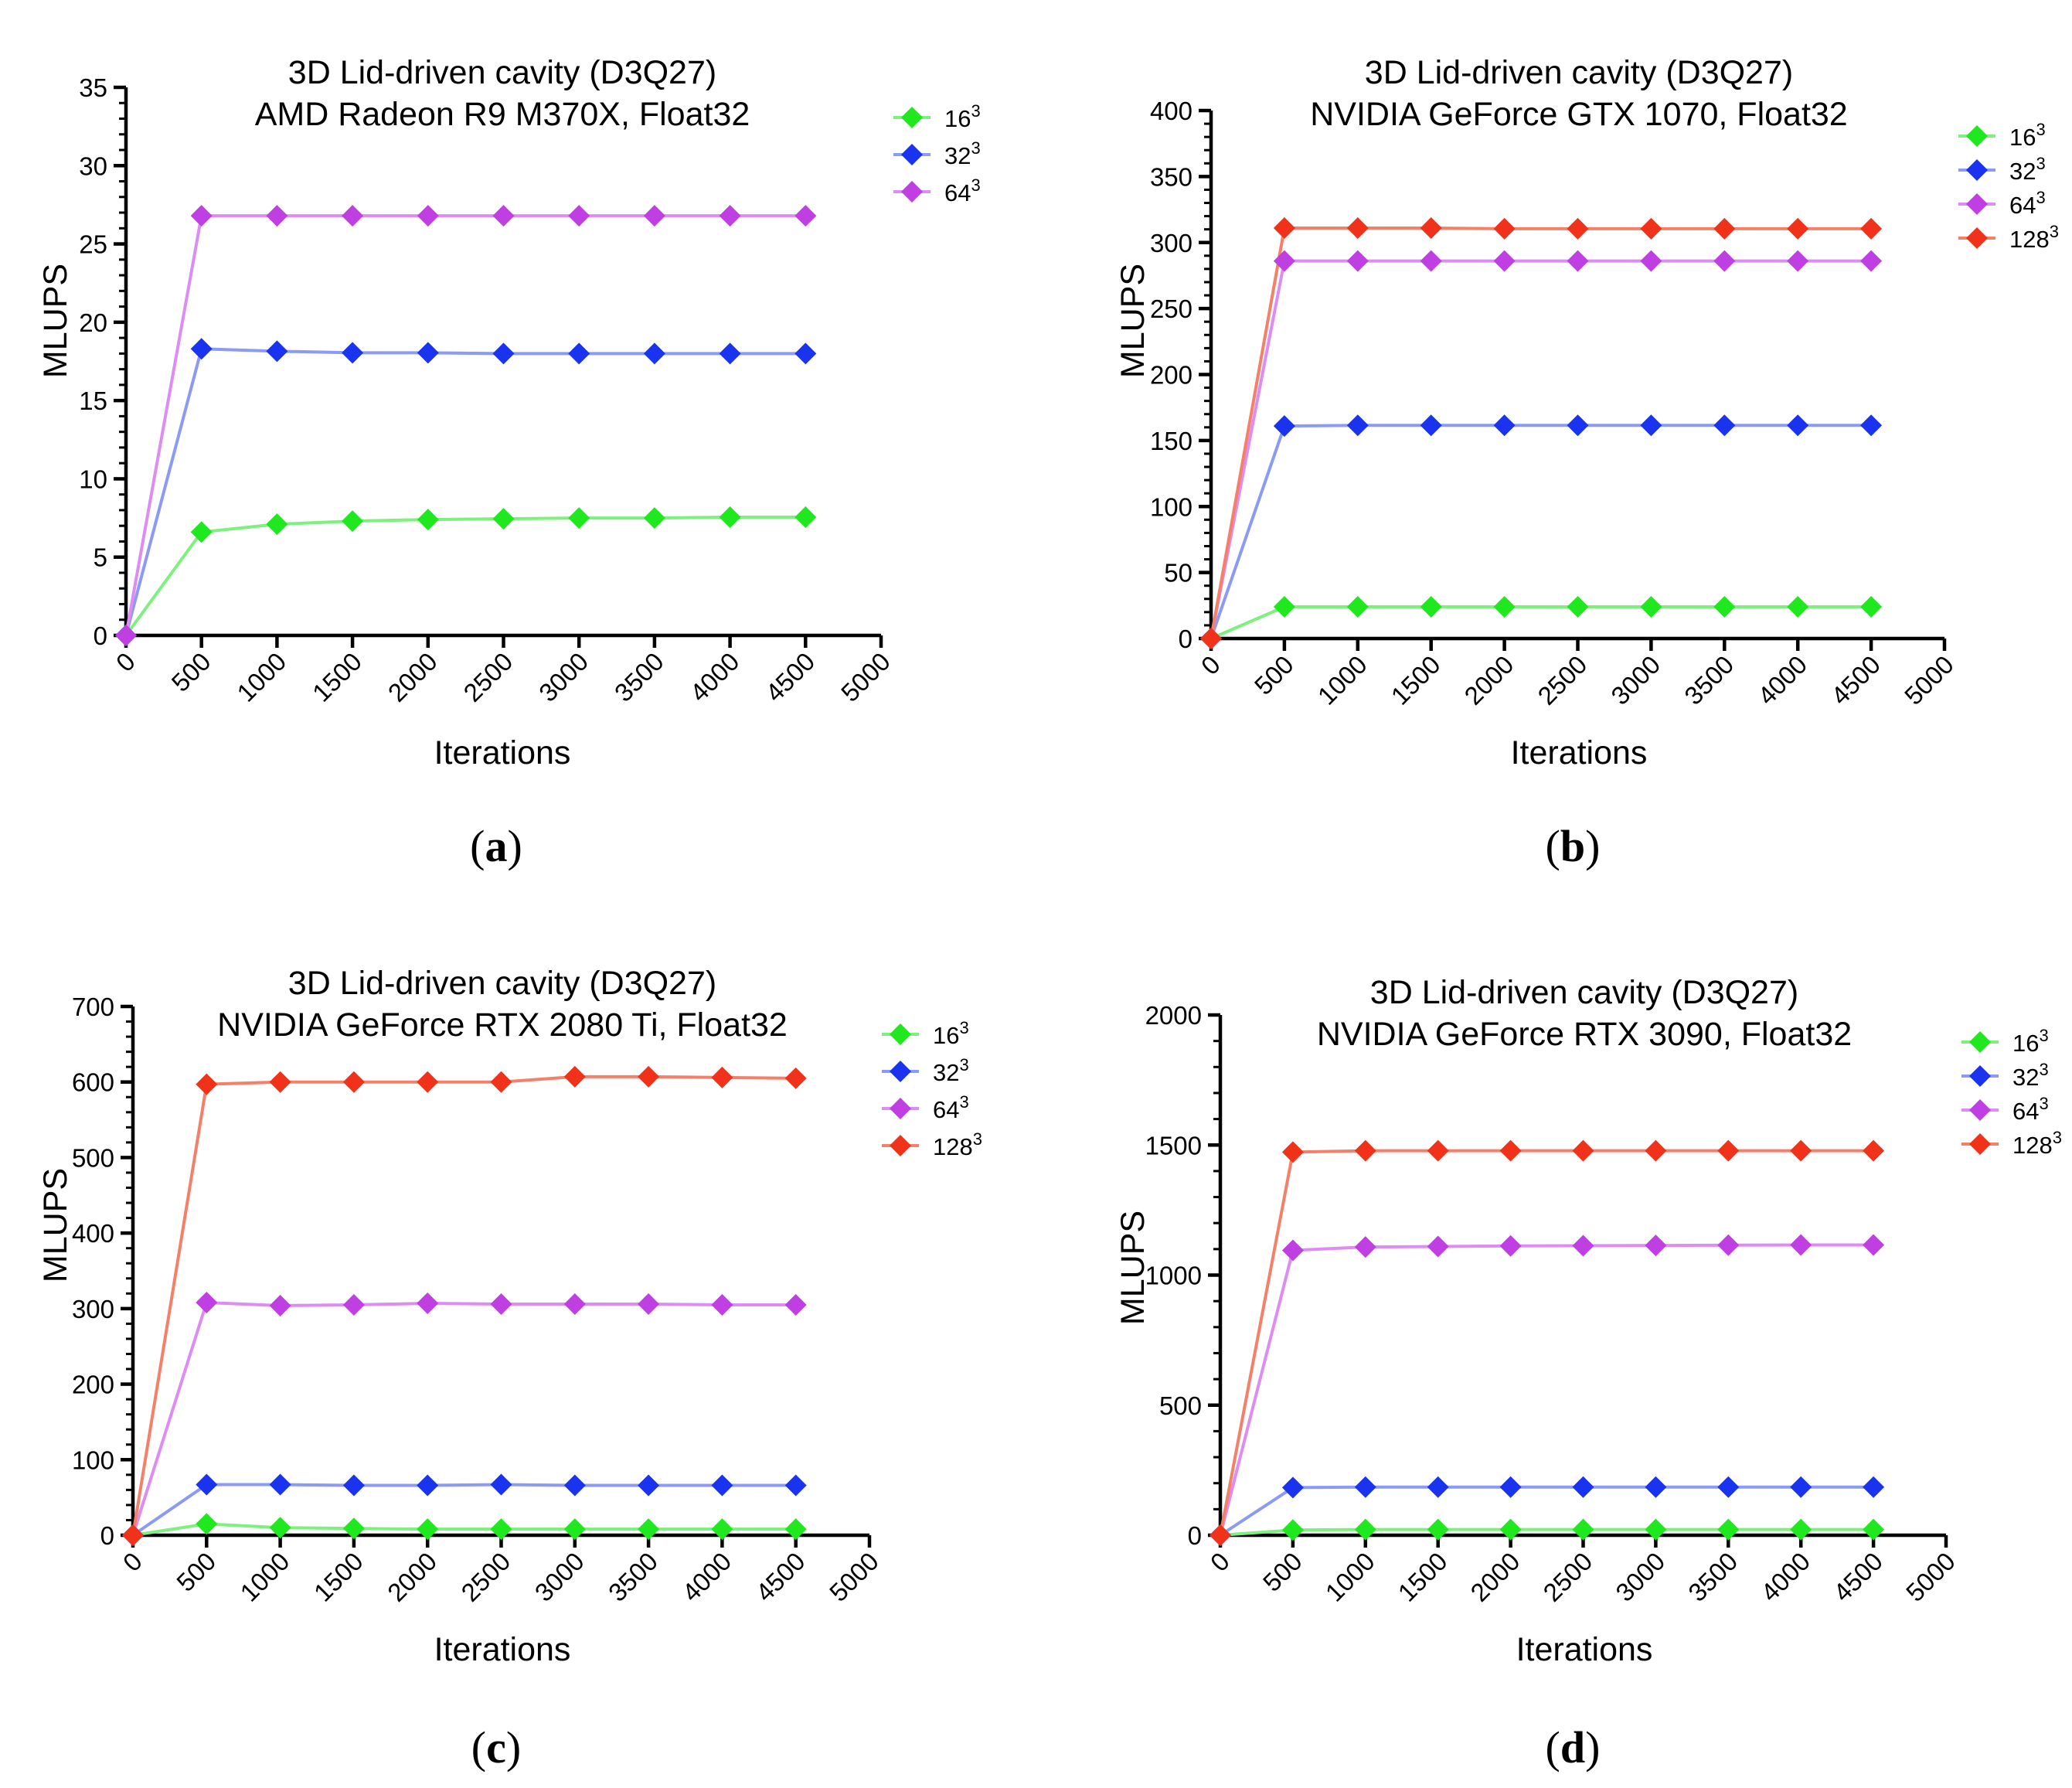 The image size is (2072, 1788). Describe the element at coordinates (1195, 1535) in the screenshot. I see `y-tick-label: 0` at that location.